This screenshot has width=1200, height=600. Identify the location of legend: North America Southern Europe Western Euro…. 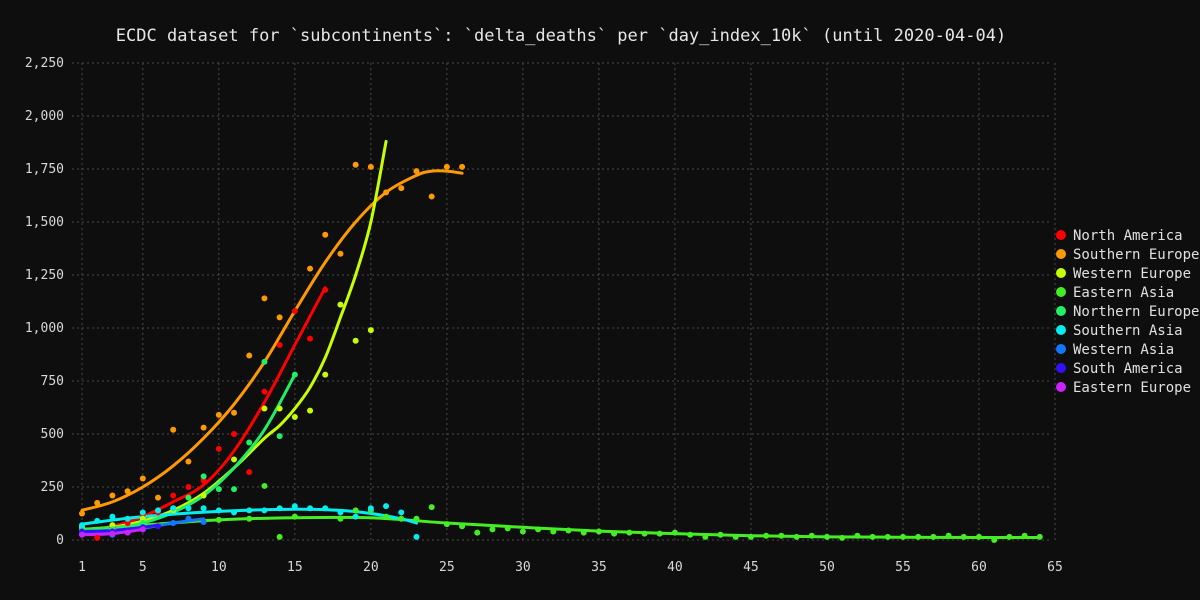
(1127, 312).